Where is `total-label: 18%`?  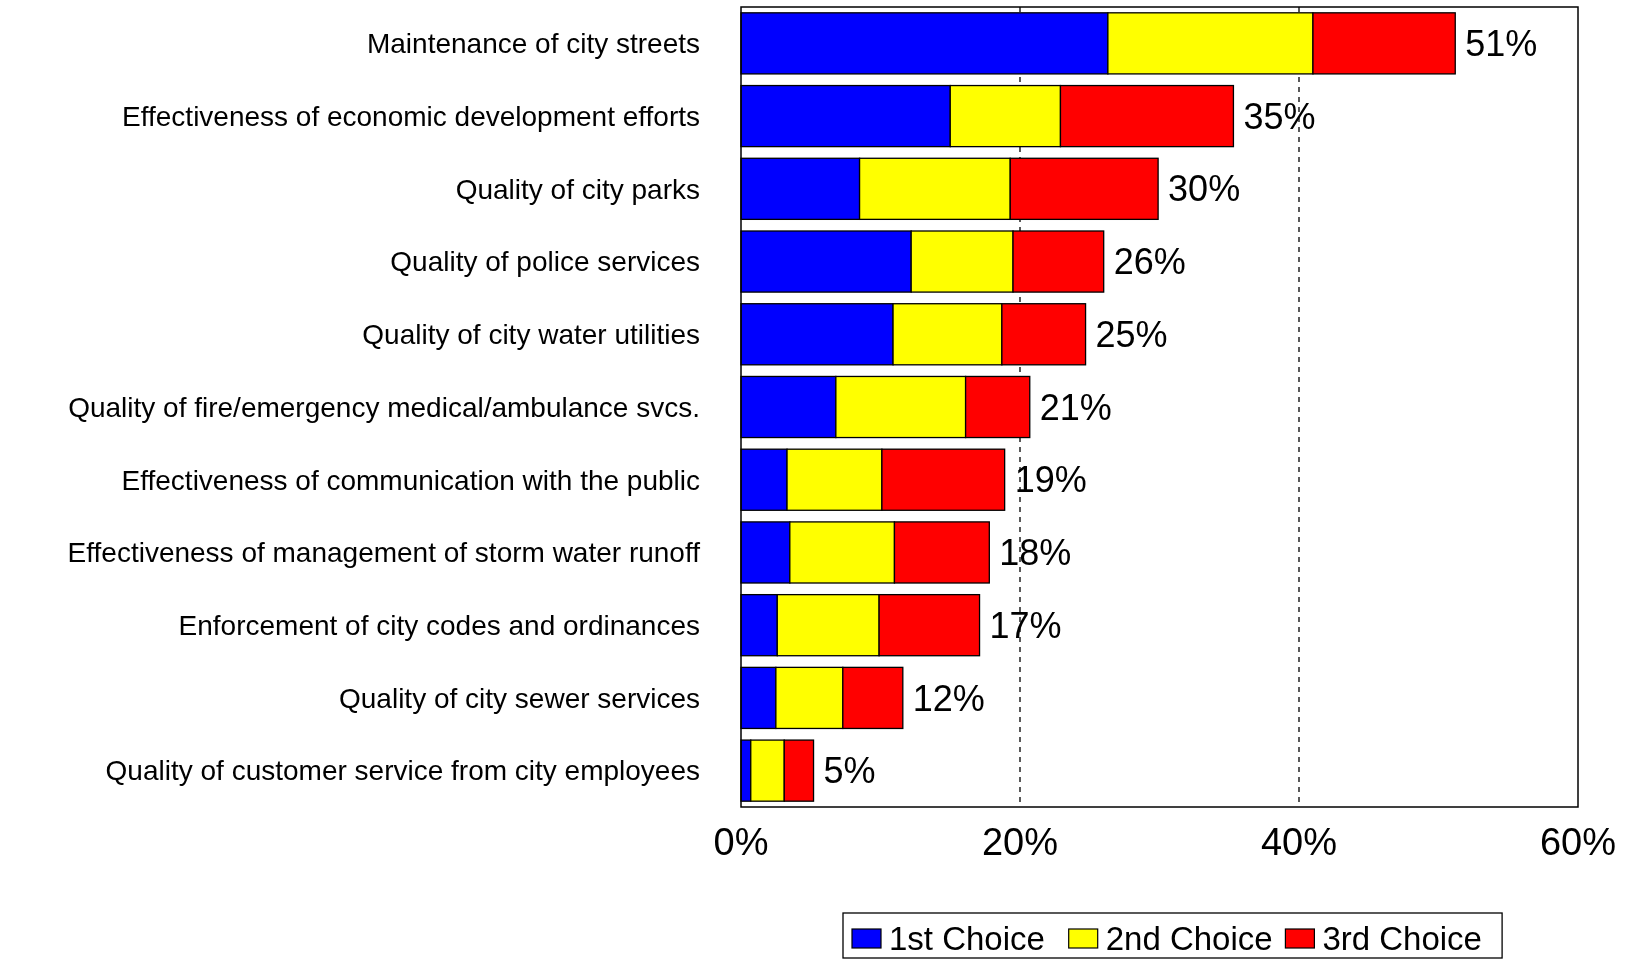
total-label: 18% is located at coordinates (1035, 553).